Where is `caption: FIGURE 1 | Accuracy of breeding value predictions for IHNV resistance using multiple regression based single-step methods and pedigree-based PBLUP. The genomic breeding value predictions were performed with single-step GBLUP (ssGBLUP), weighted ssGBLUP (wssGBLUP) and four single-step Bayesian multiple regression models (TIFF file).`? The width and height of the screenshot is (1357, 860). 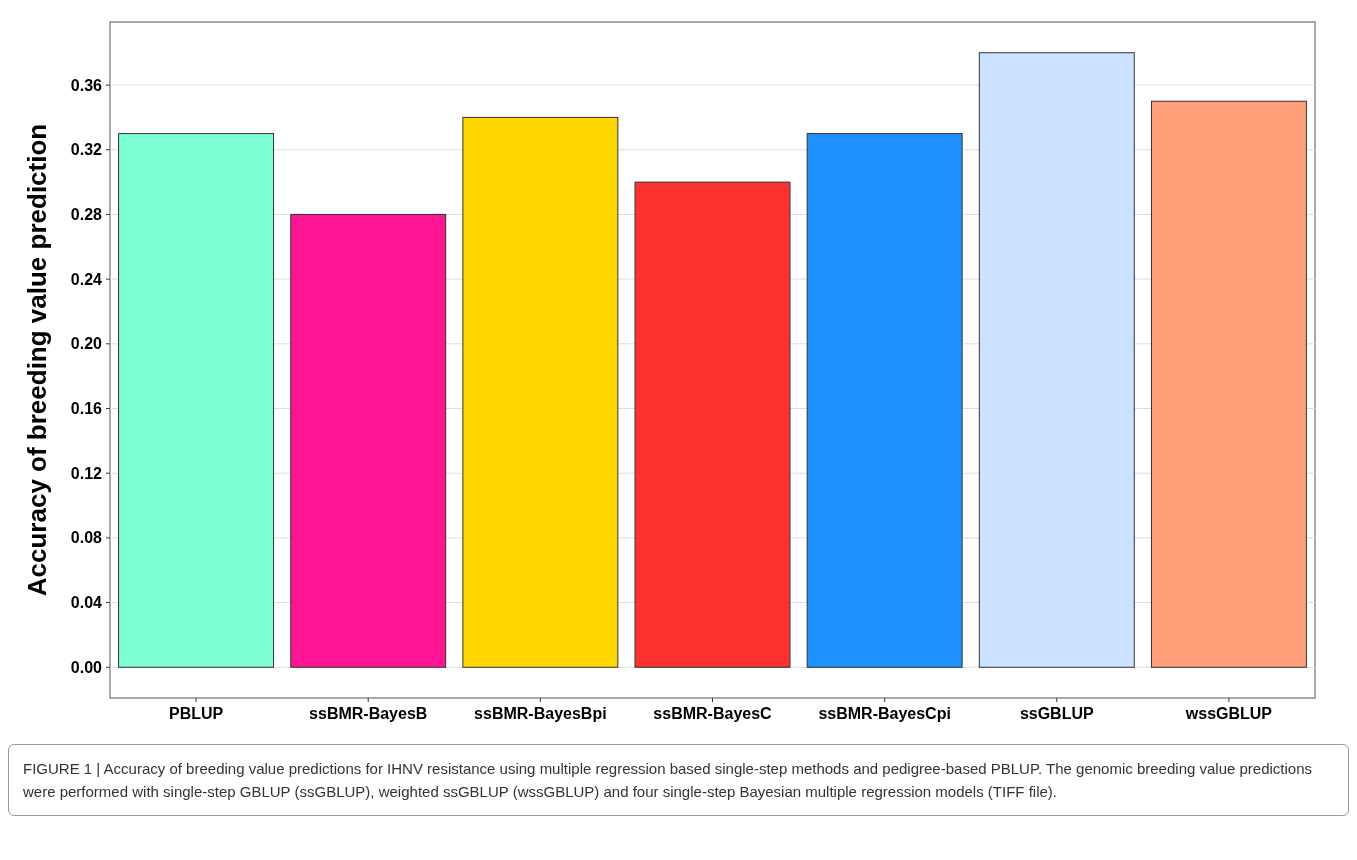 caption: FIGURE 1 | Accuracy of breeding value predictions for IHNV resistance using multiple regression based single-step methods and pedigree-based PBLUP. The genomic breeding value predictions were performed with single-step GBLUP (ssGBLUP), weighted ssGBLUP (wssGBLUP) and four single-step Bayesian multiple regression models (TIFF file). is located at coordinates (678, 780).